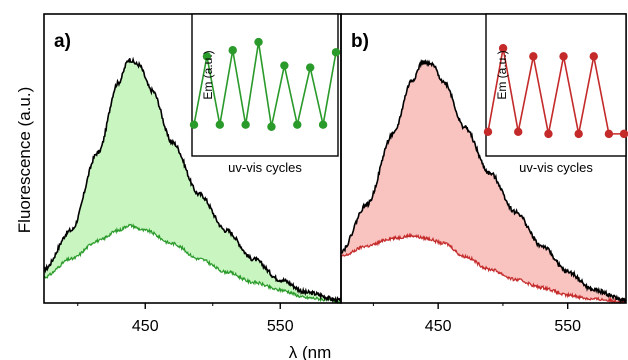 Image resolution: width=628 pixels, height=360 pixels. Describe the element at coordinates (310, 351) in the screenshot. I see `x-axis-label: λ (nm` at that location.